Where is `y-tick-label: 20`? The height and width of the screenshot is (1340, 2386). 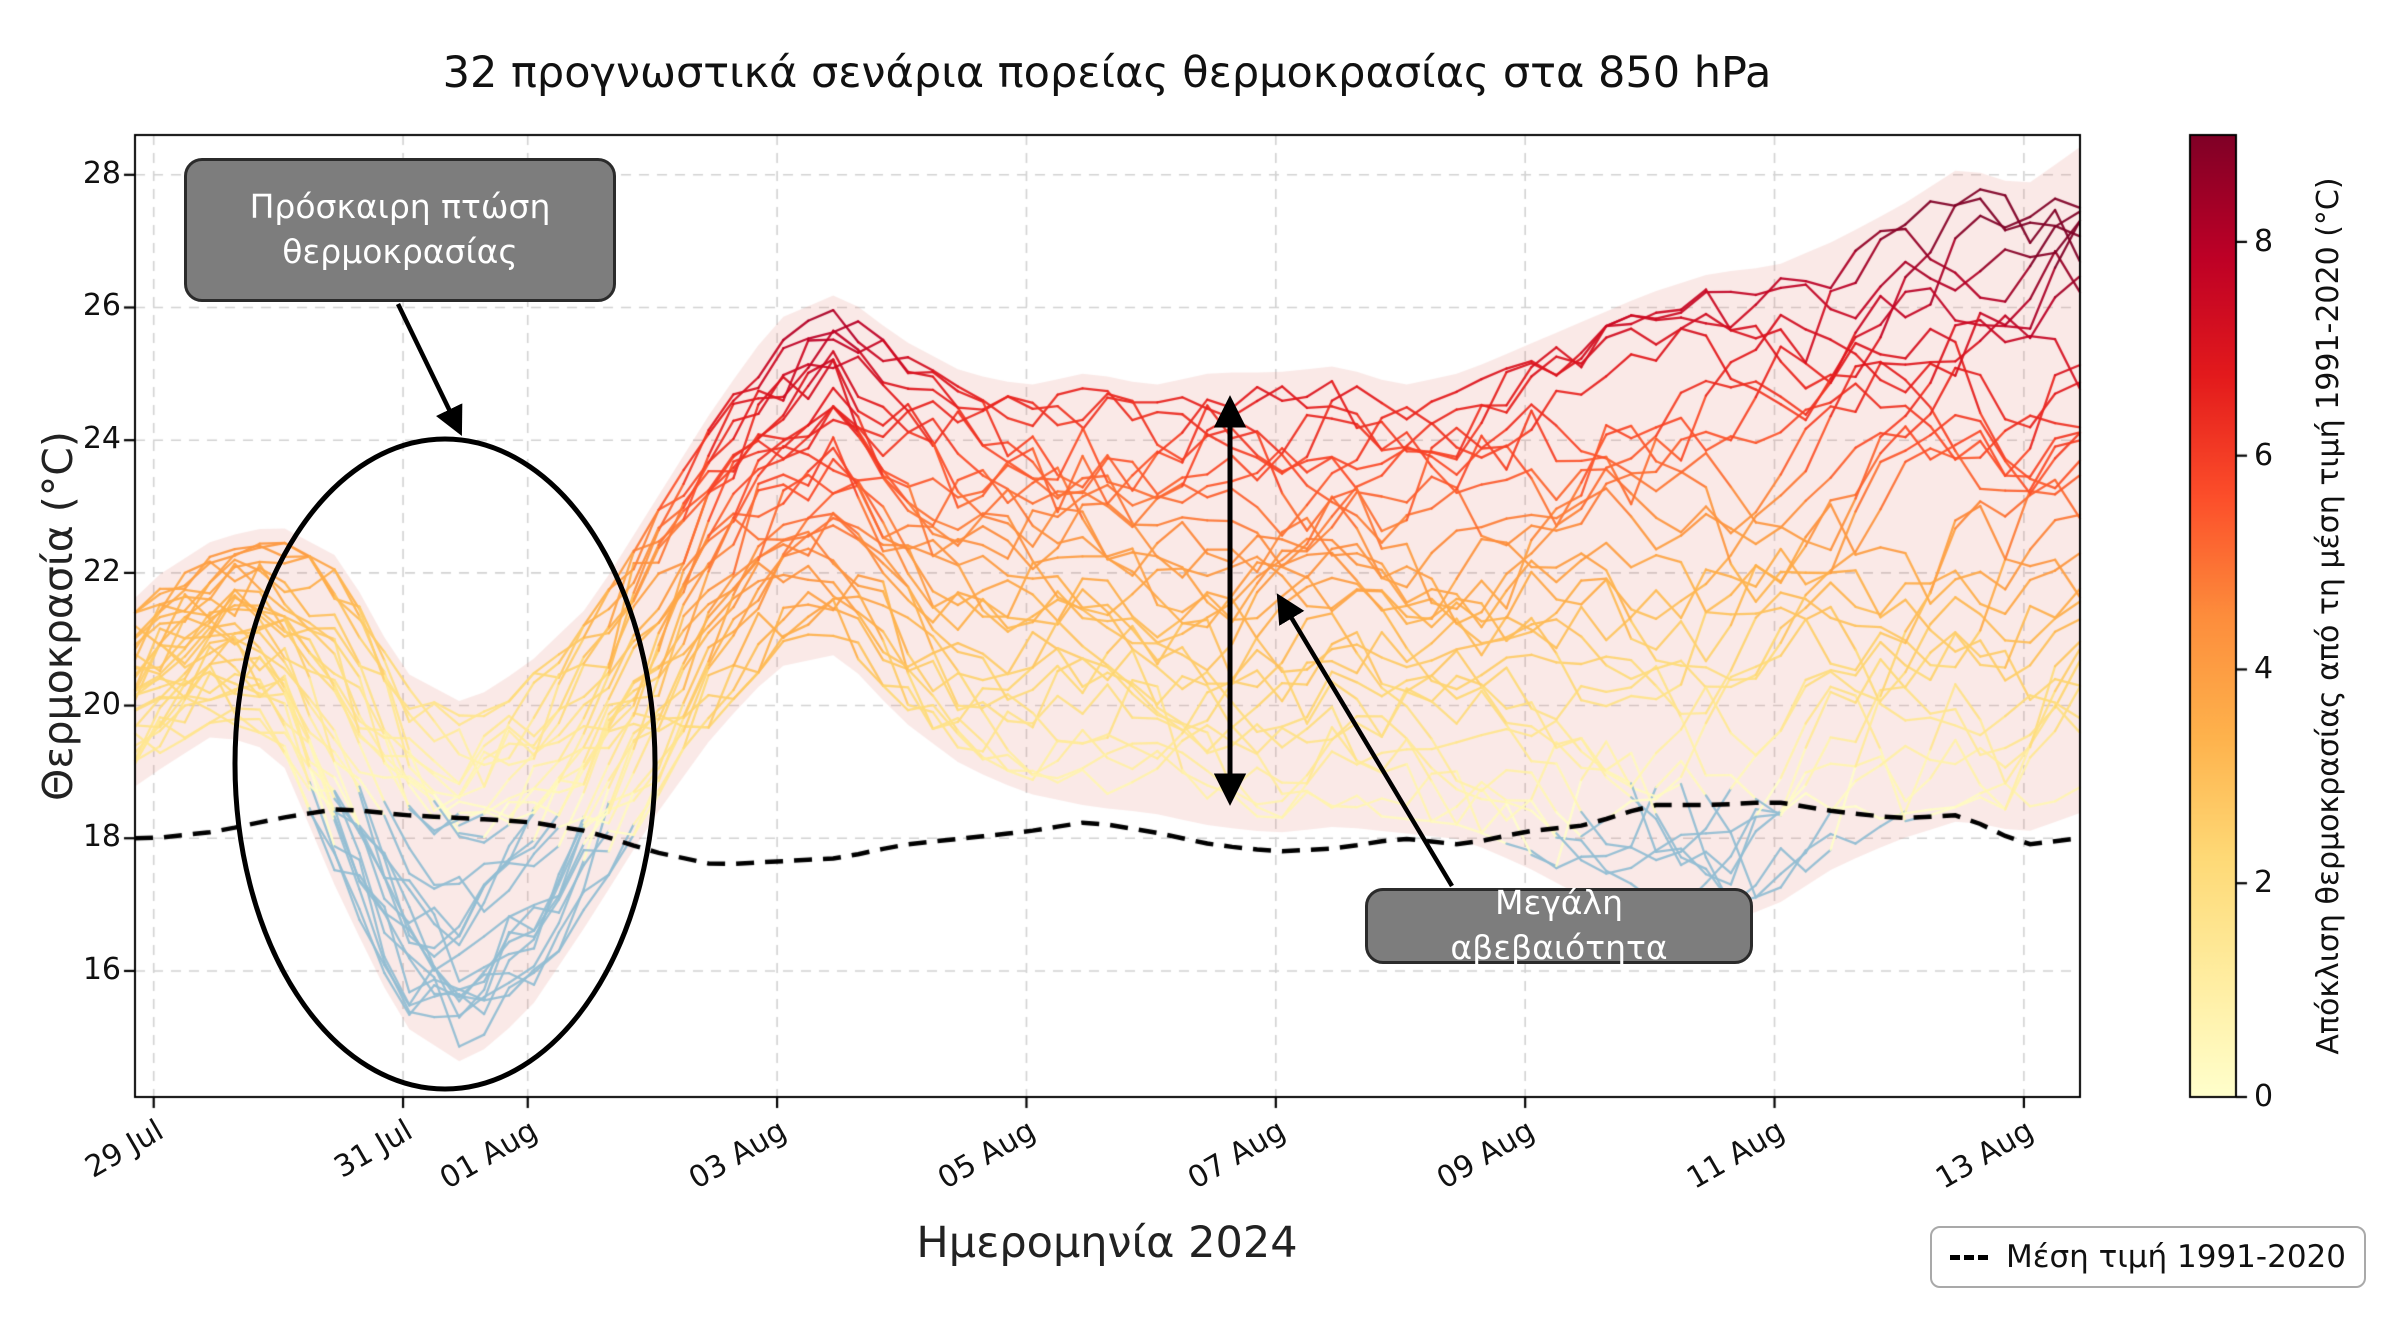 y-tick-label: 20 is located at coordinates (101, 704).